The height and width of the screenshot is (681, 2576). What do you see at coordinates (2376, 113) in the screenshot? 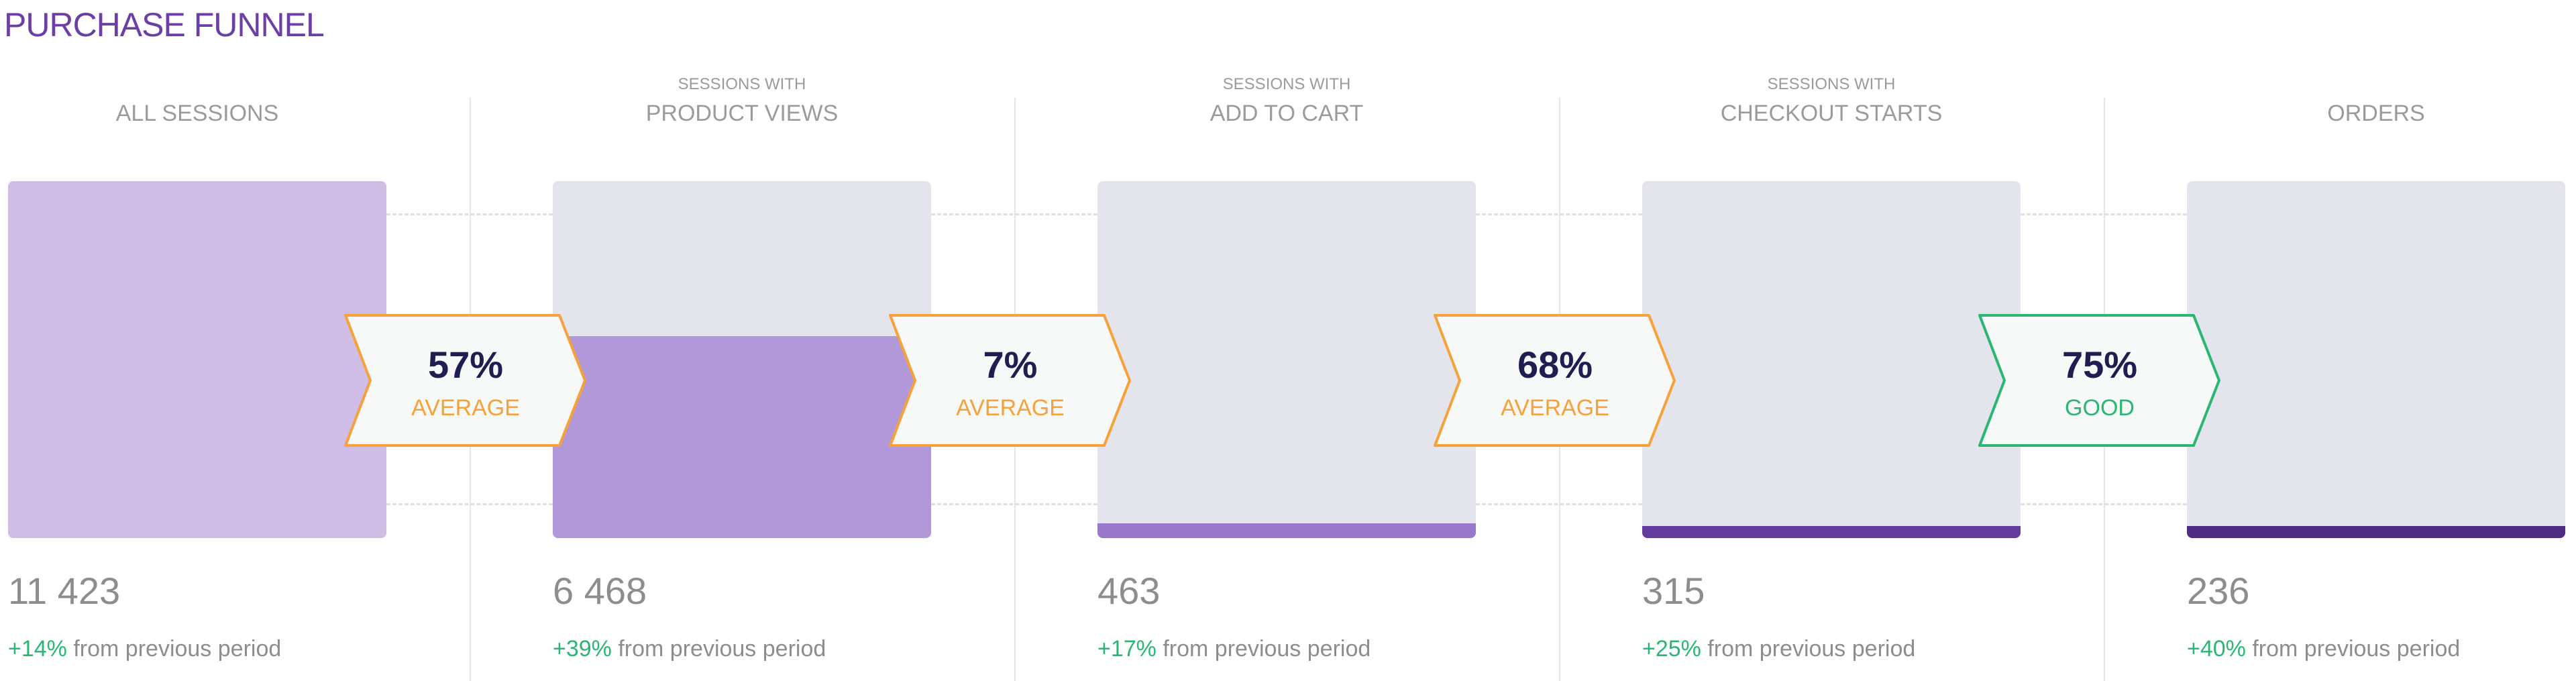
I see `stage-label: ORDERS` at bounding box center [2376, 113].